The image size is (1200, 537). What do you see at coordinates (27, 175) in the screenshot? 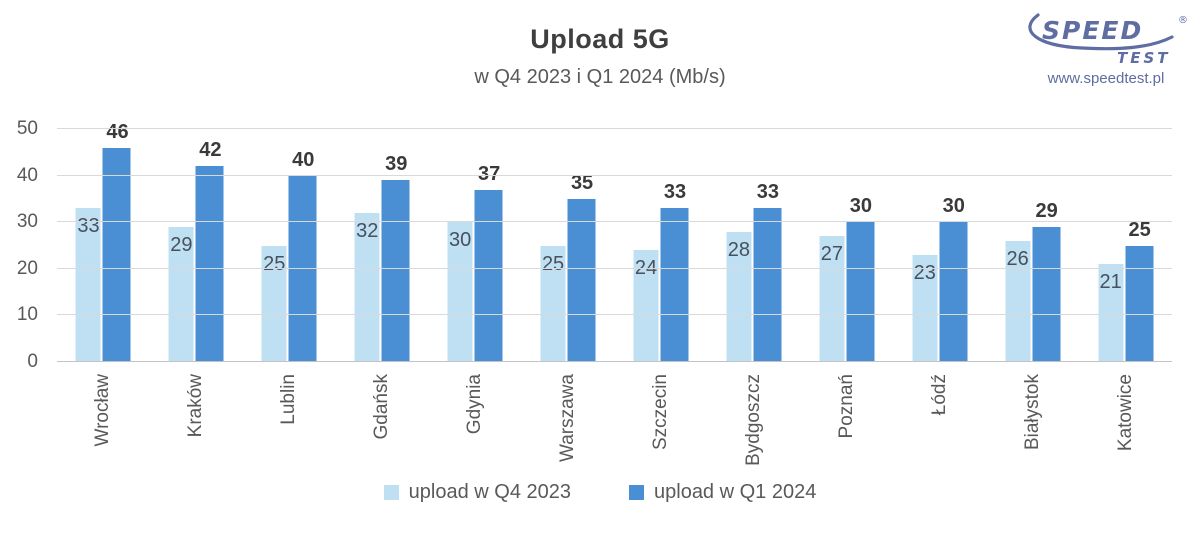
I see `y-axis-tick-label: 40` at bounding box center [27, 175].